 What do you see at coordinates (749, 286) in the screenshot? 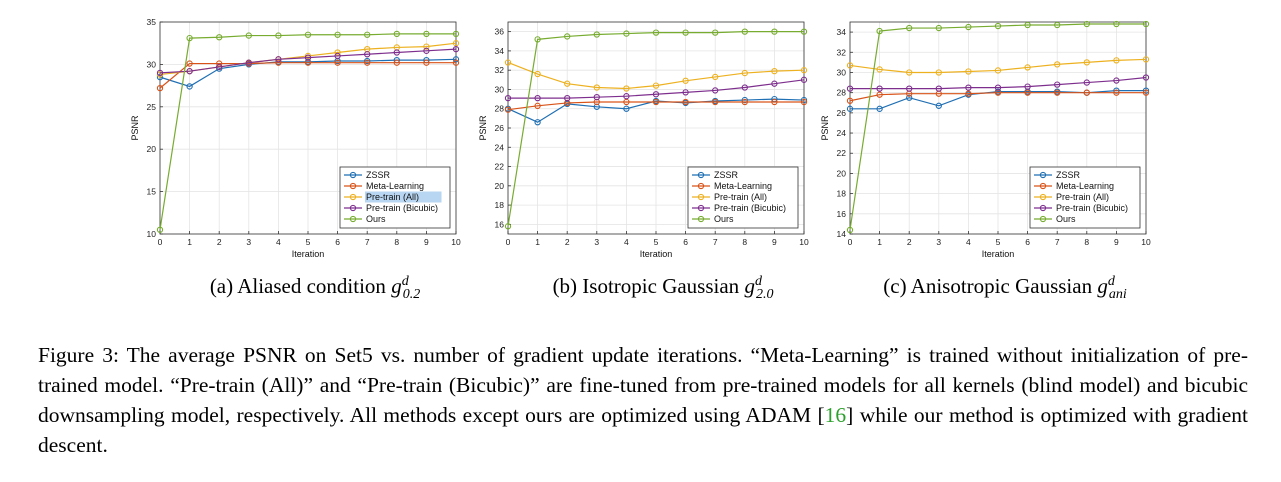
I see `subcaption-b-symbol: g` at bounding box center [749, 286].